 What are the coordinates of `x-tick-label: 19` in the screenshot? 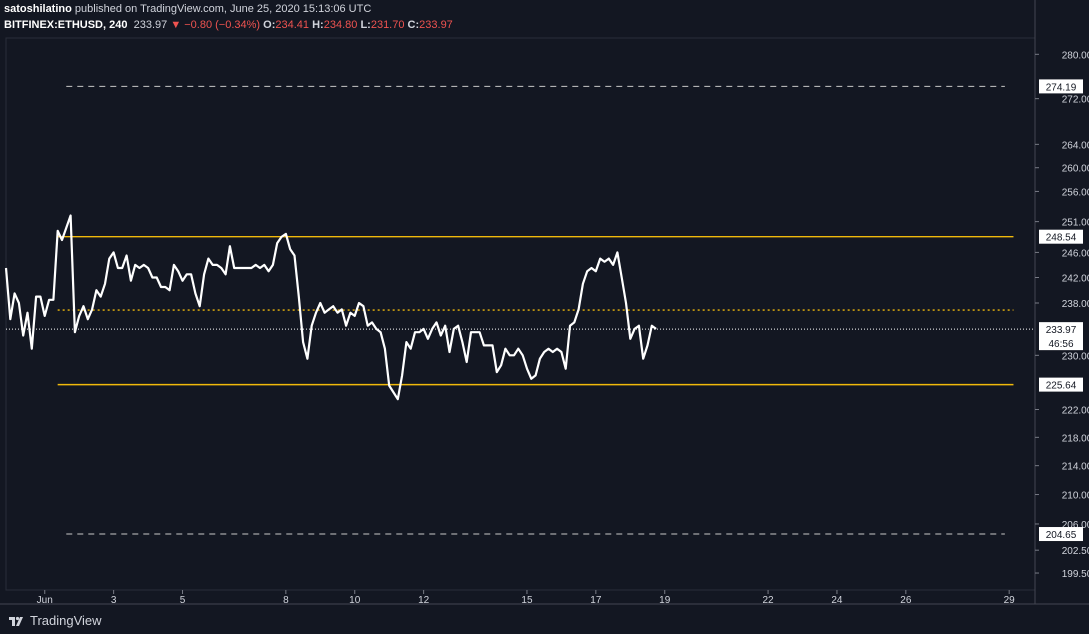 It's located at (665, 600).